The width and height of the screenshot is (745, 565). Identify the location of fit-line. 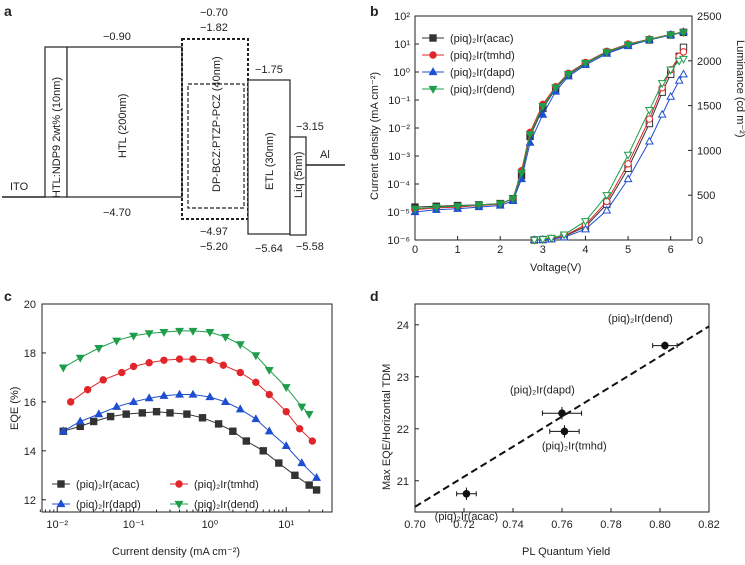
(562, 416).